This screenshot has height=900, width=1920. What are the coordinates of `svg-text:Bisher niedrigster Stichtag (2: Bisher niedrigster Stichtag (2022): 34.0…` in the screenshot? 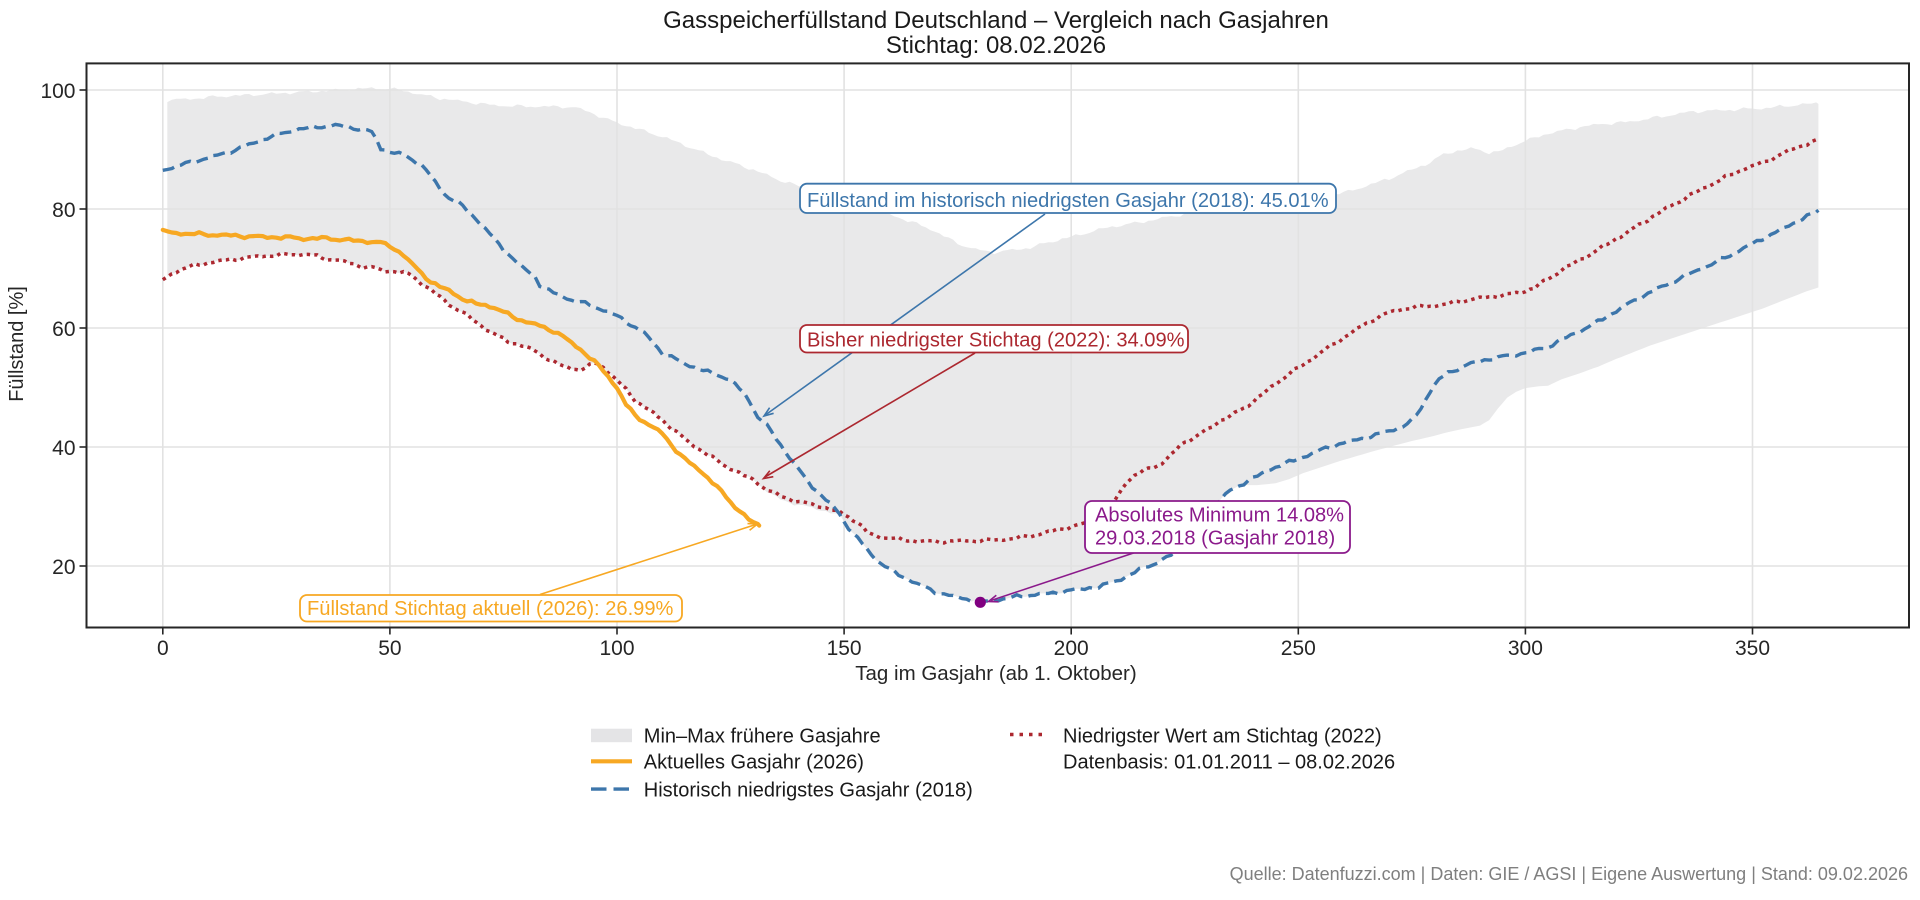 It's located at (996, 341).